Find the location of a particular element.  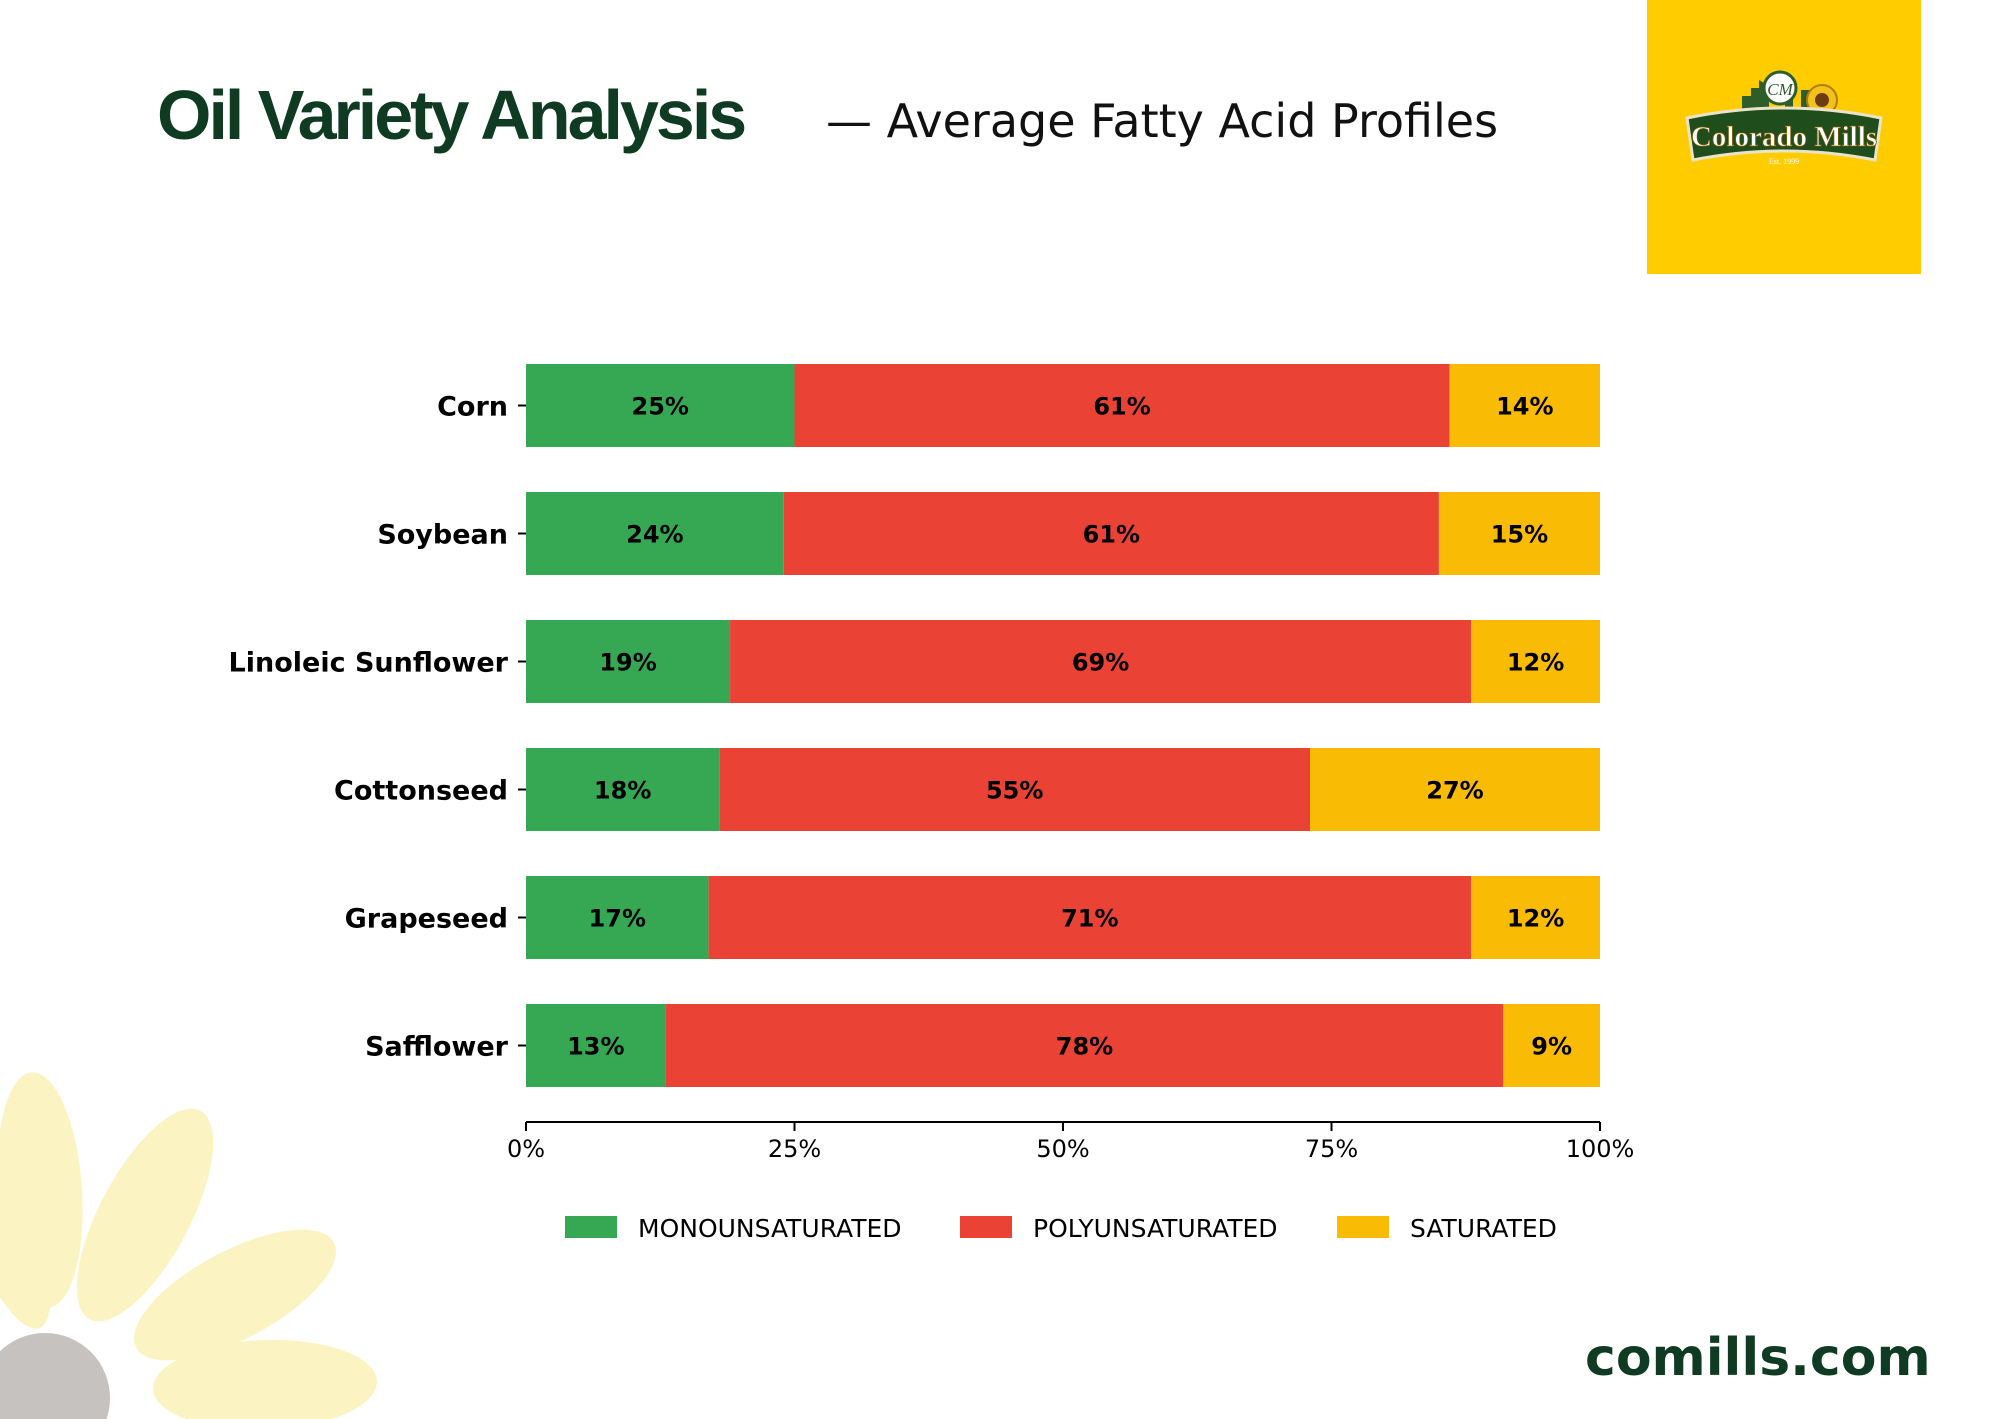

x-tick-label: 100% is located at coordinates (1600, 1149).